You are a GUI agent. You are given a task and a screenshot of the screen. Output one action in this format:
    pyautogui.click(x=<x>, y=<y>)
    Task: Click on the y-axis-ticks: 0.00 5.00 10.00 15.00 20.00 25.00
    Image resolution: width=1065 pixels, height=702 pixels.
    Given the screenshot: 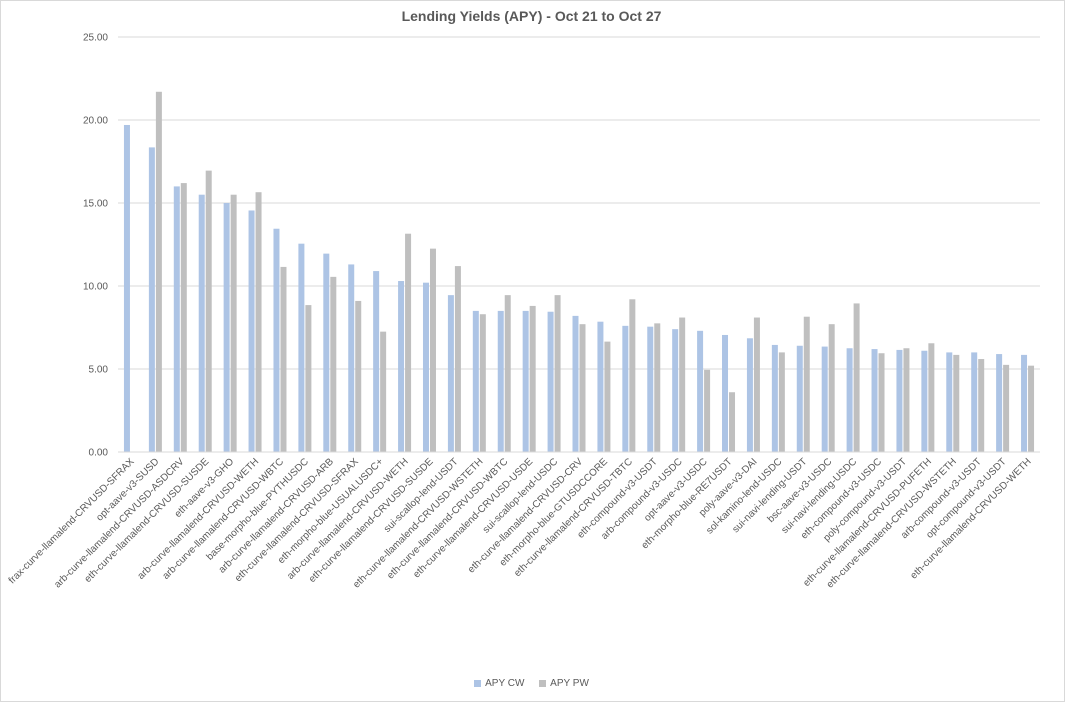 What is the action you would take?
    pyautogui.click(x=95, y=246)
    